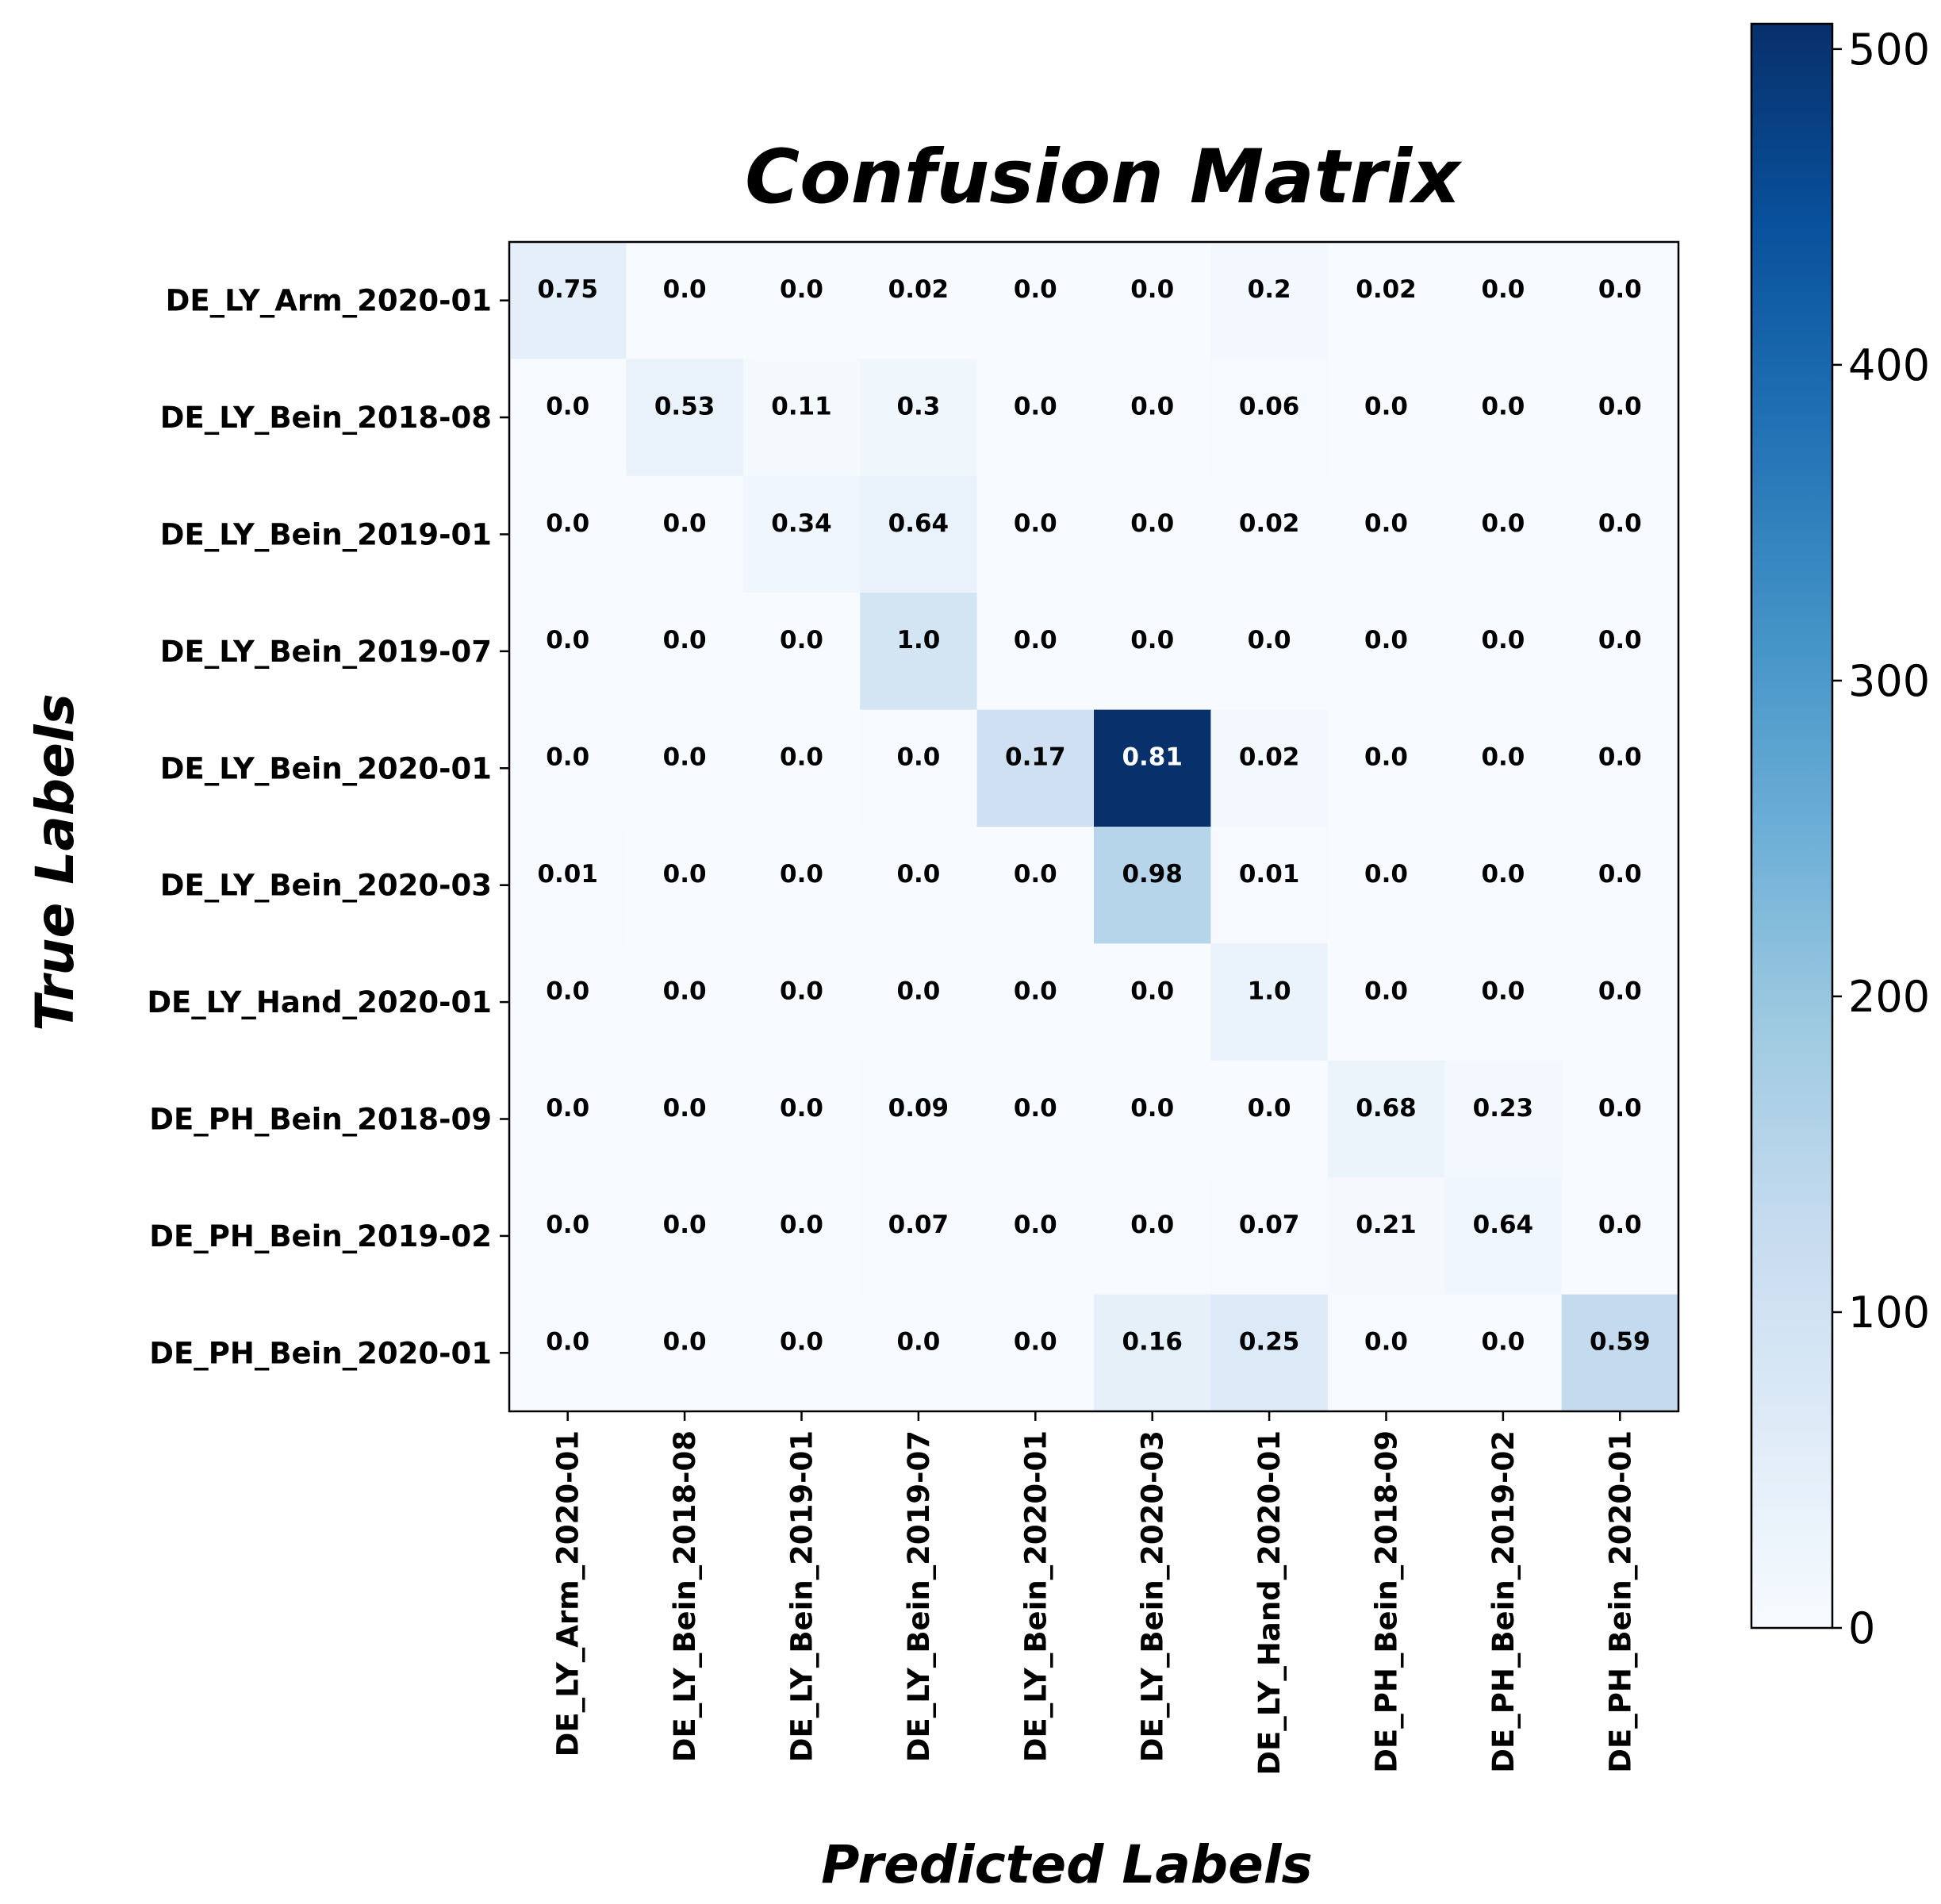  I want to click on cell-annotation: 0.23, so click(1503, 1108).